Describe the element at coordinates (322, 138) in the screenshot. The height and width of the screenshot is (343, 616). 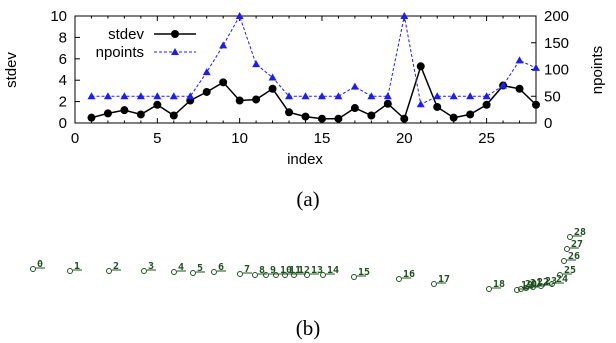
I see `x-tick-label: 15` at that location.